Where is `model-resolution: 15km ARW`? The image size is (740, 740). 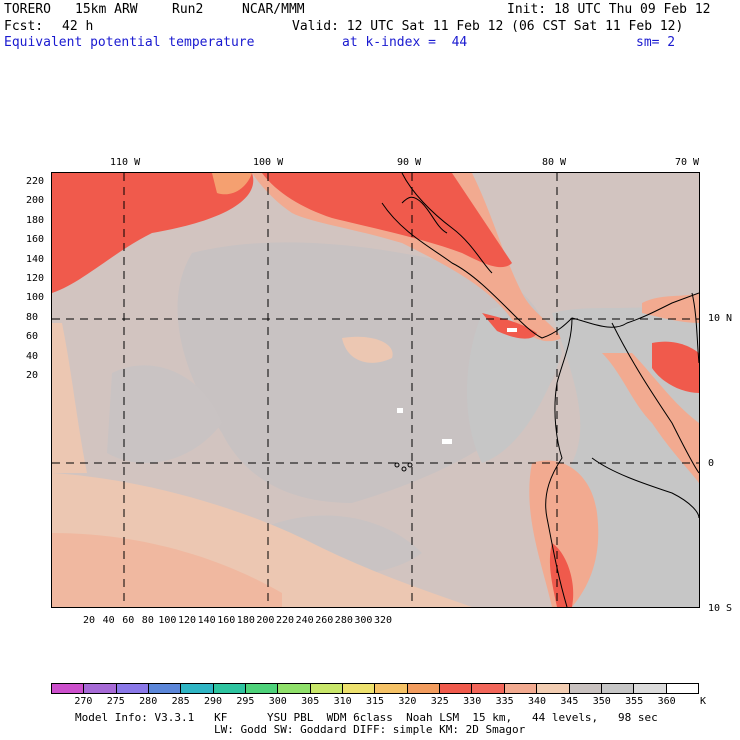 model-resolution: 15km ARW is located at coordinates (106, 9).